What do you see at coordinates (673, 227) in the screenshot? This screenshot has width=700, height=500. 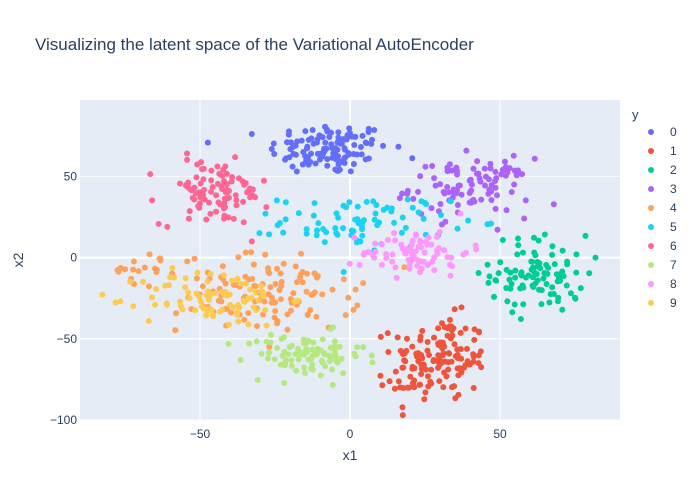 I see `legend-label-5: 5` at bounding box center [673, 227].